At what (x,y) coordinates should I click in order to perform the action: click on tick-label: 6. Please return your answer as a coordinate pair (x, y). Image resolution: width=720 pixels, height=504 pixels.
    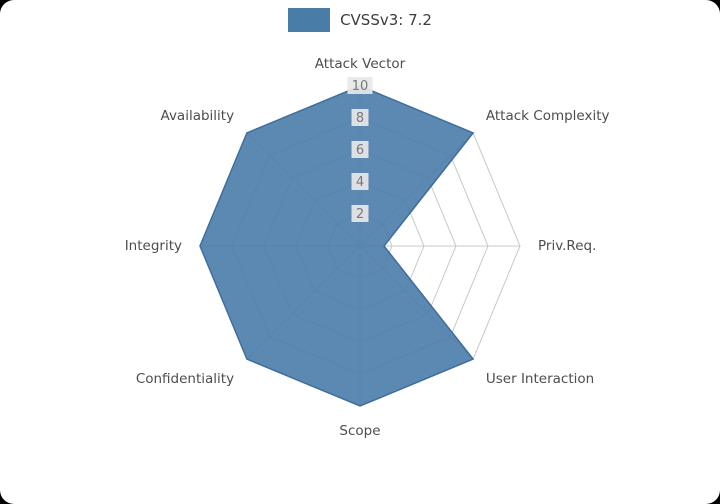
    Looking at the image, I should click on (360, 150).